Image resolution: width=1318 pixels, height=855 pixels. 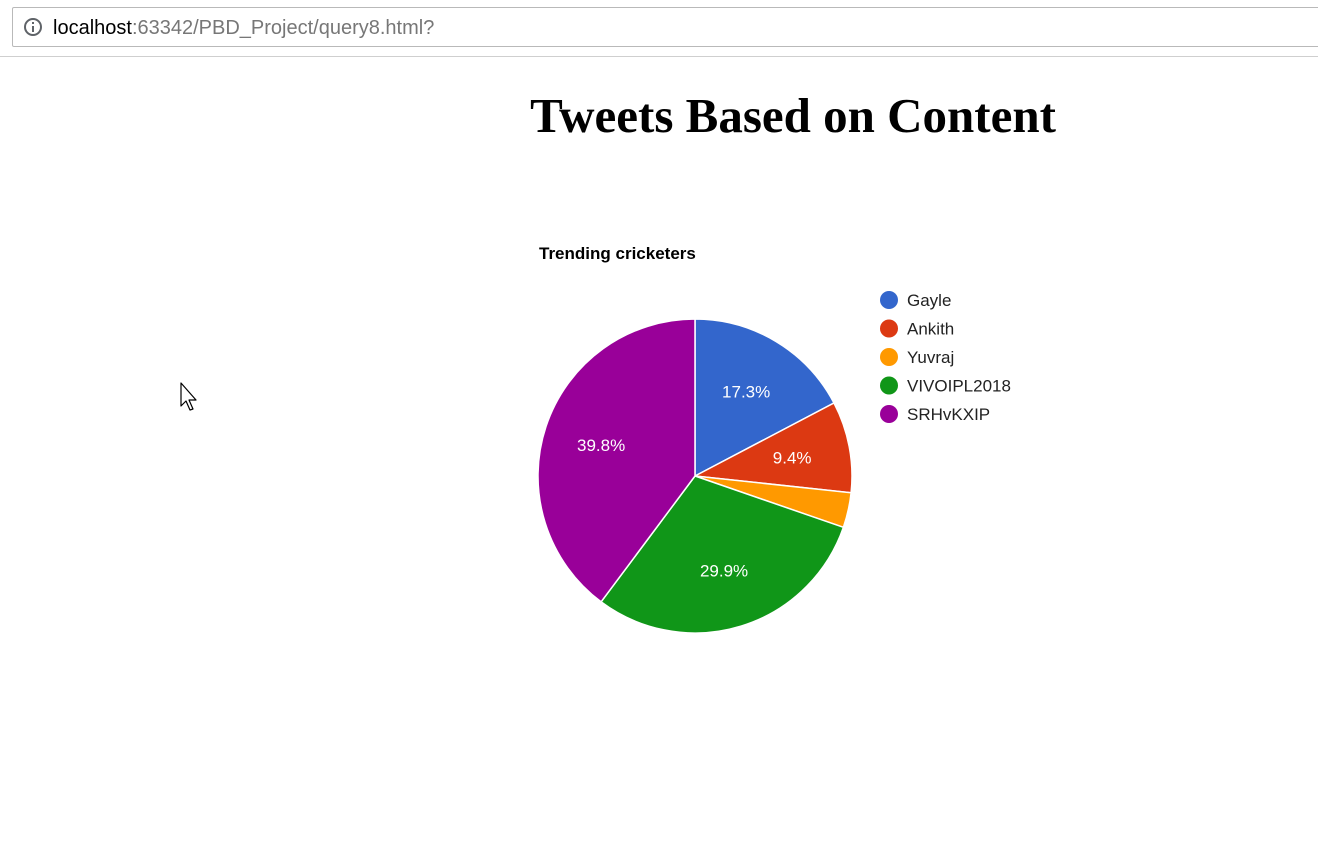 I want to click on address-bar: localhost:63342/PBD_Project/query8.html?, so click(x=665, y=27).